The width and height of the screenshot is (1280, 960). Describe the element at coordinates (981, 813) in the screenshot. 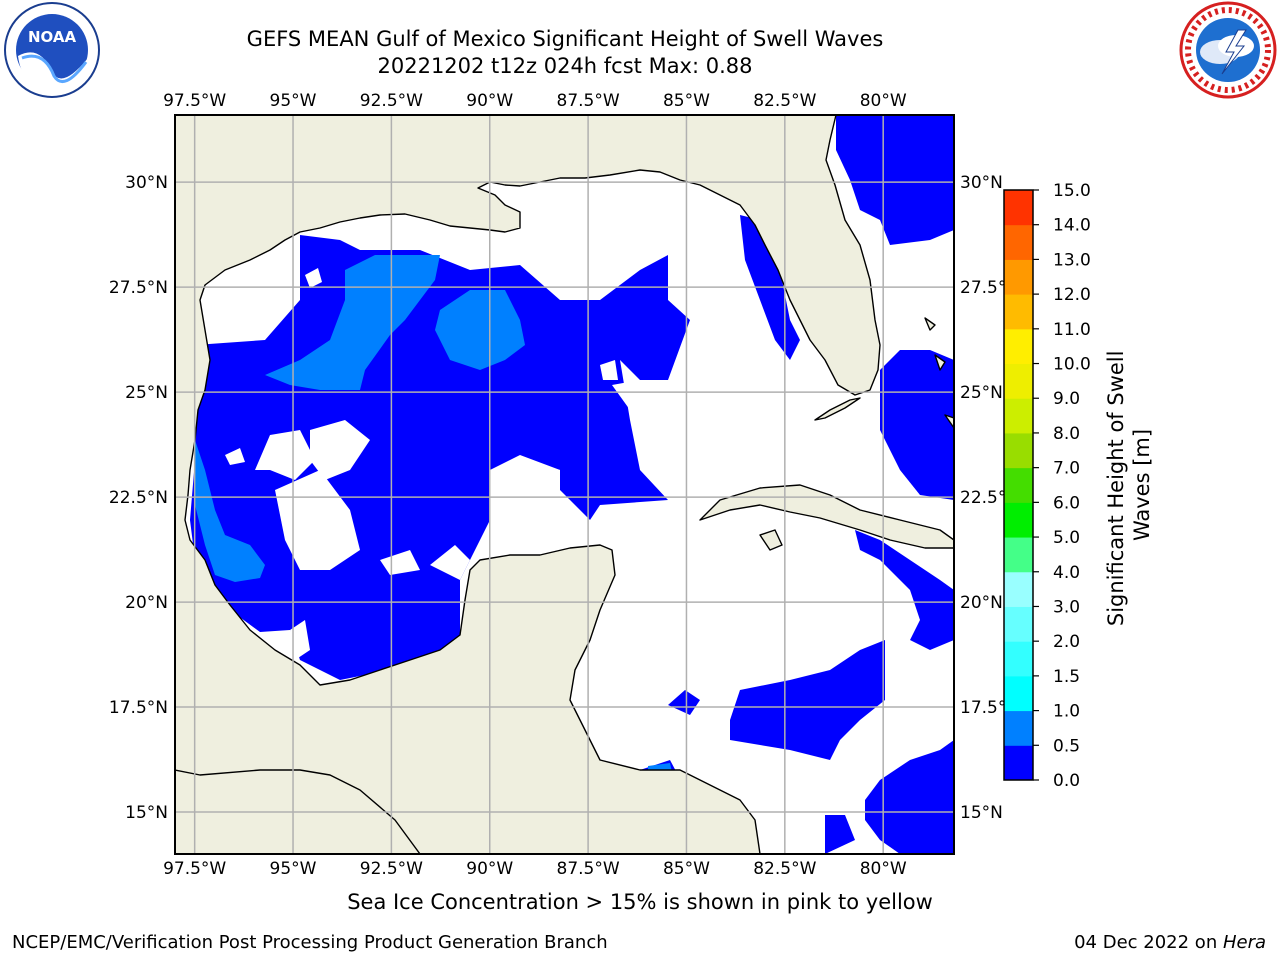

I see `lat-tick-right: 15°N` at that location.